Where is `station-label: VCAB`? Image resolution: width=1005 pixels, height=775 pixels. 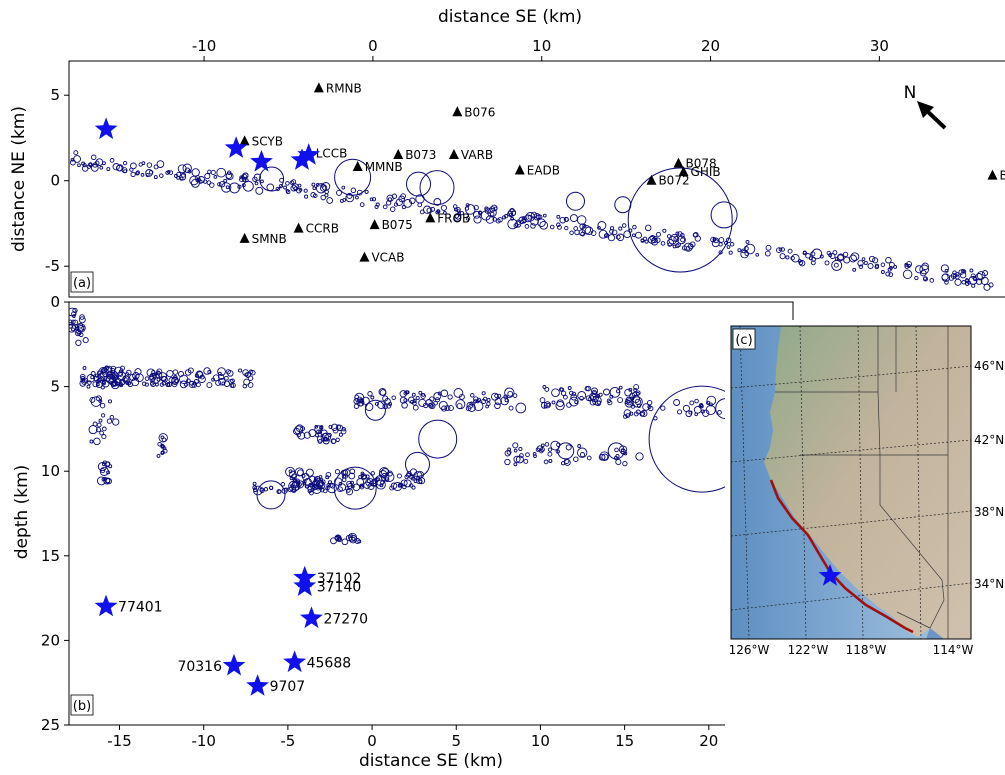
station-label: VCAB is located at coordinates (387, 258).